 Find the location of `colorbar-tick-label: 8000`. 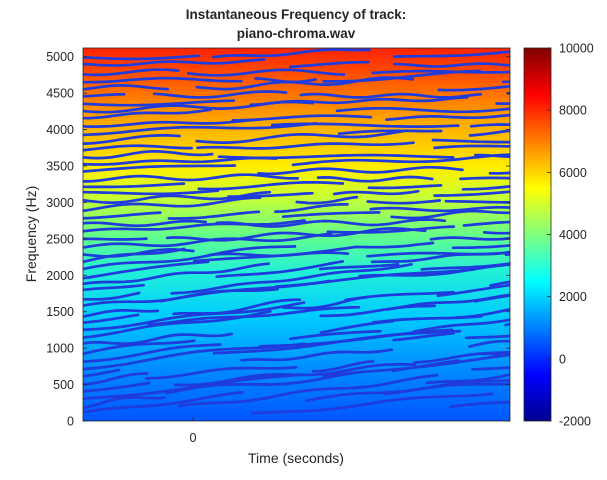

colorbar-tick-label: 8000 is located at coordinates (573, 111).